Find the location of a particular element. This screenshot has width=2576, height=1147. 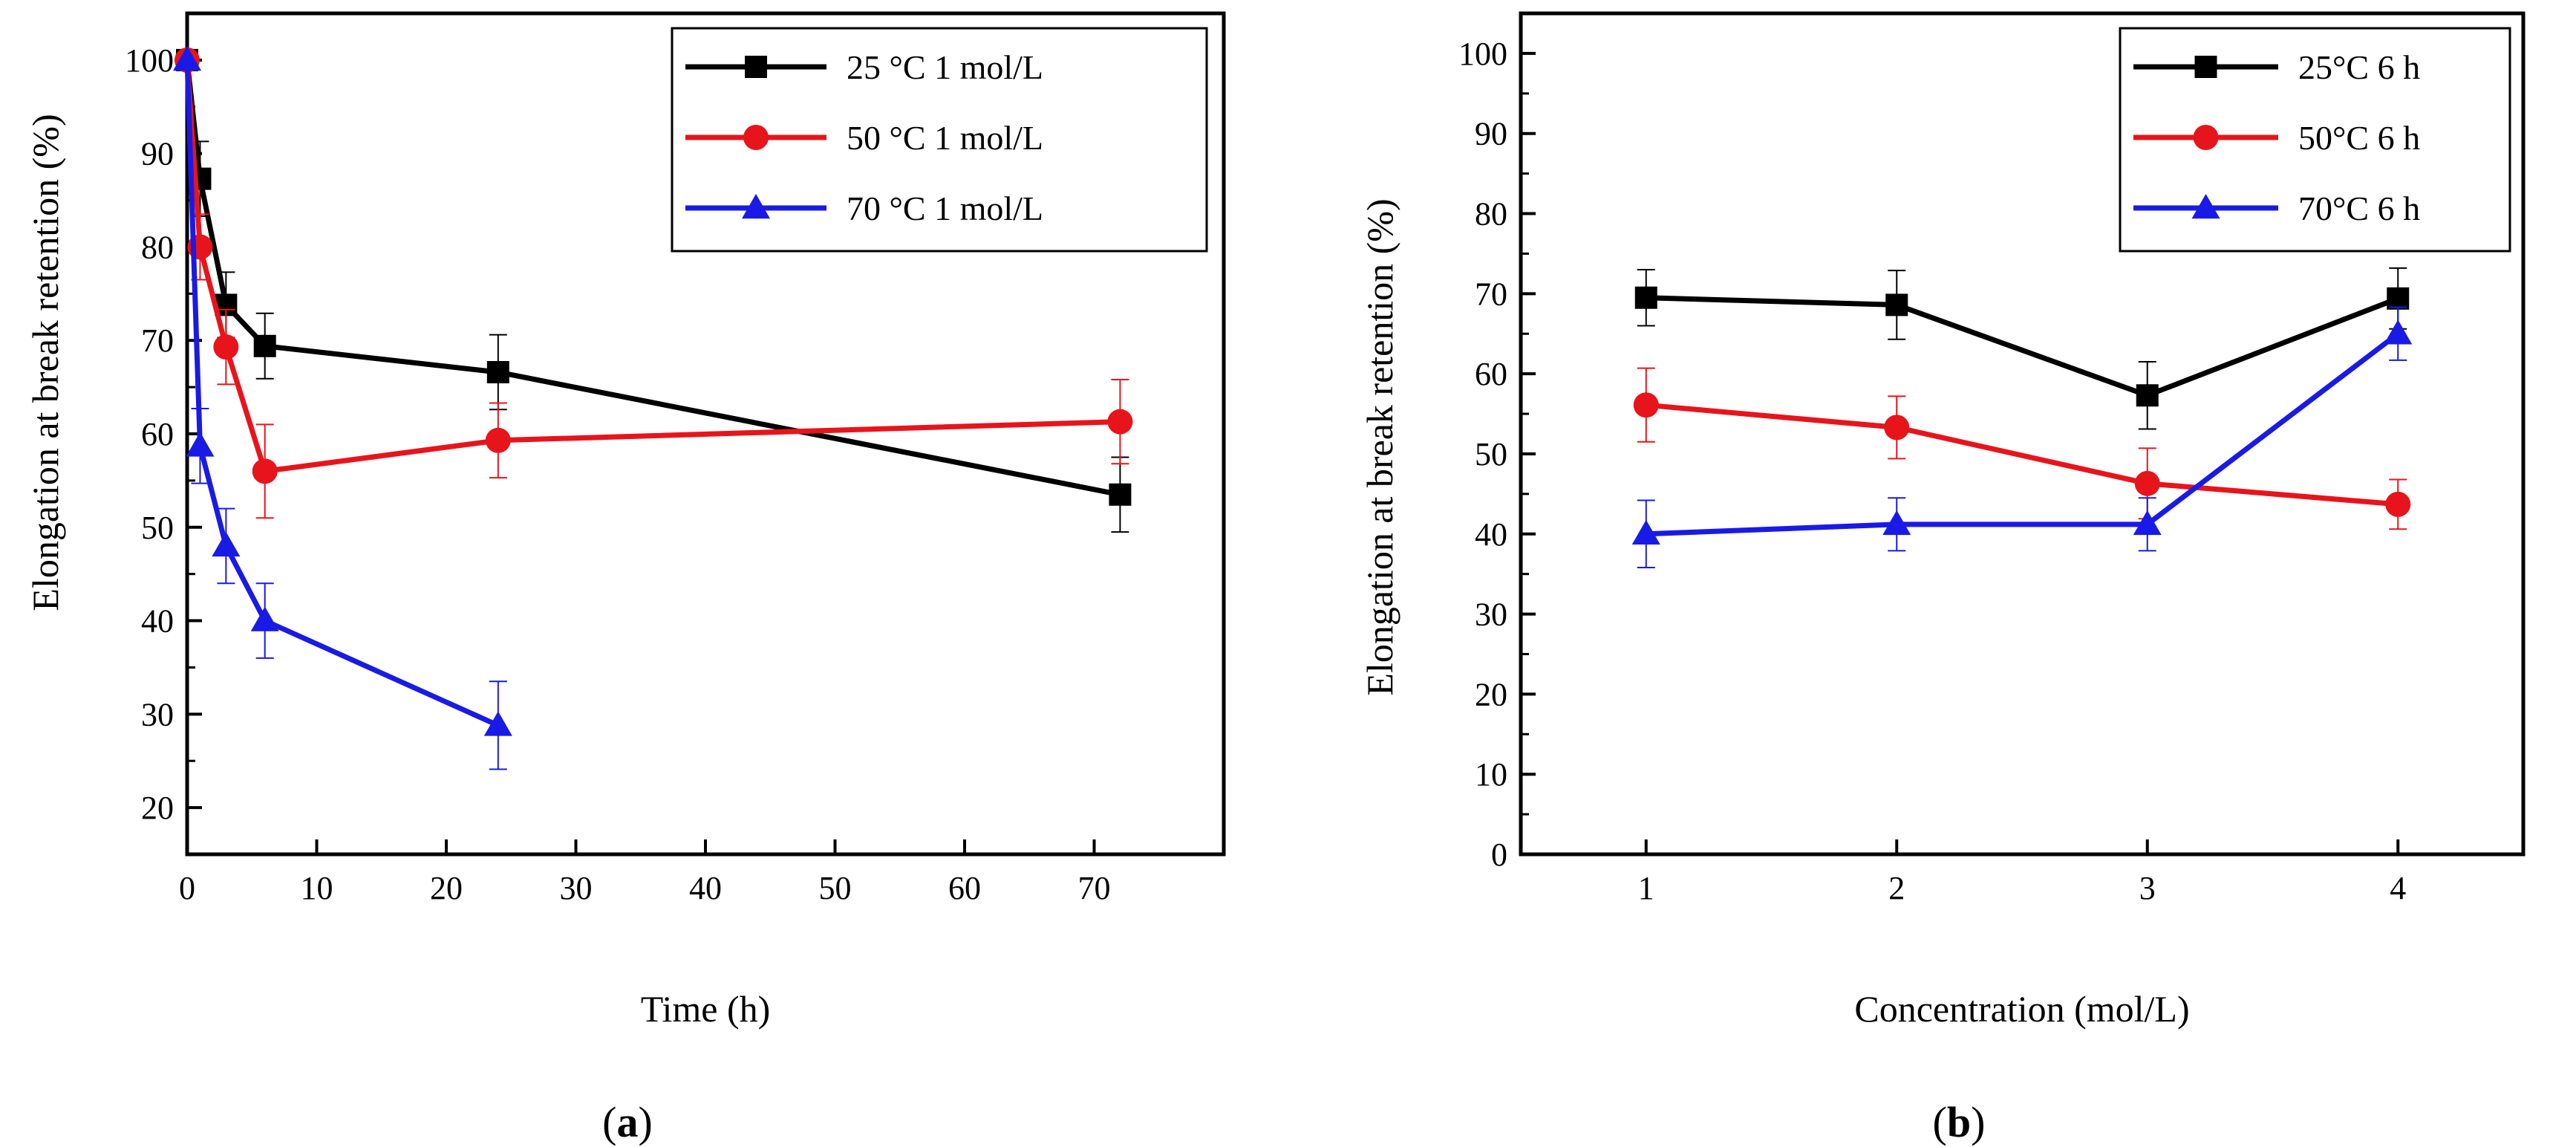

panel-a-x-tick-label: 50 is located at coordinates (835, 888).